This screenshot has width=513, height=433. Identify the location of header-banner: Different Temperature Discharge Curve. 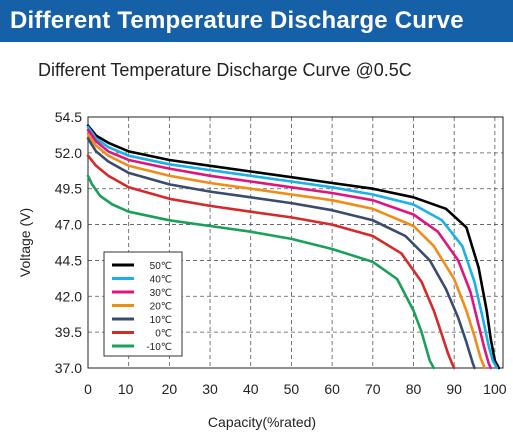
(256, 21).